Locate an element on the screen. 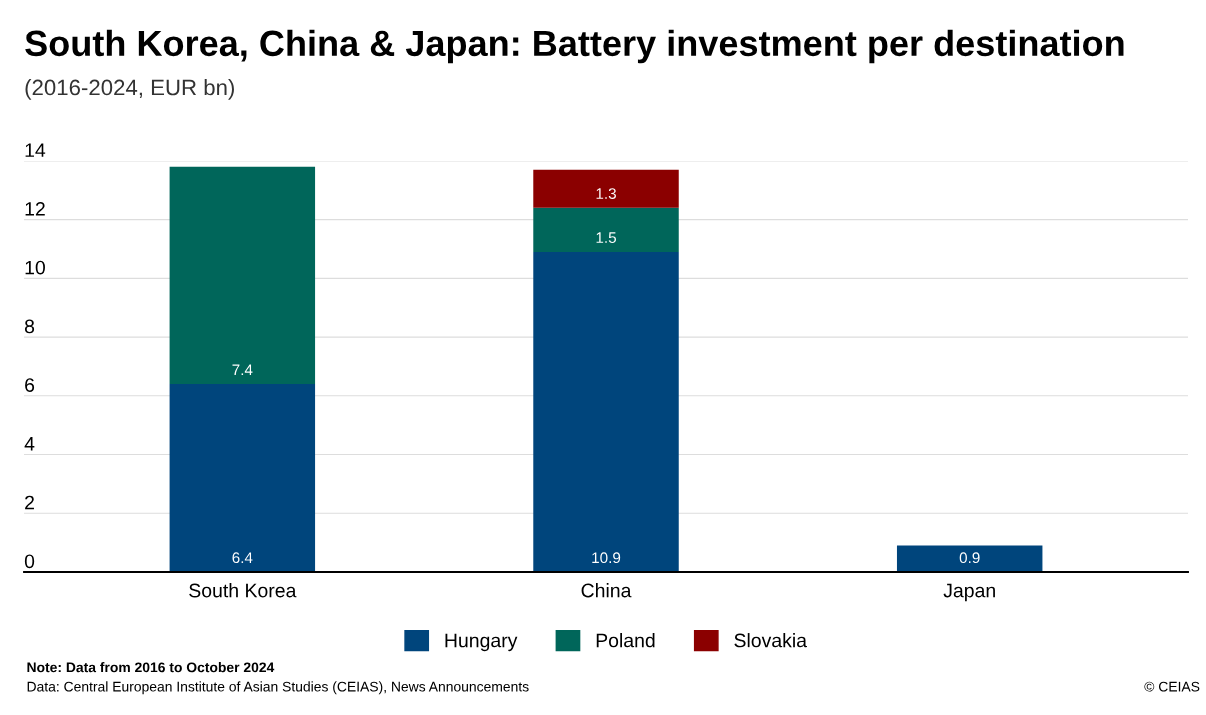 The height and width of the screenshot is (715, 1206). legend-label: Slovakia is located at coordinates (770, 640).